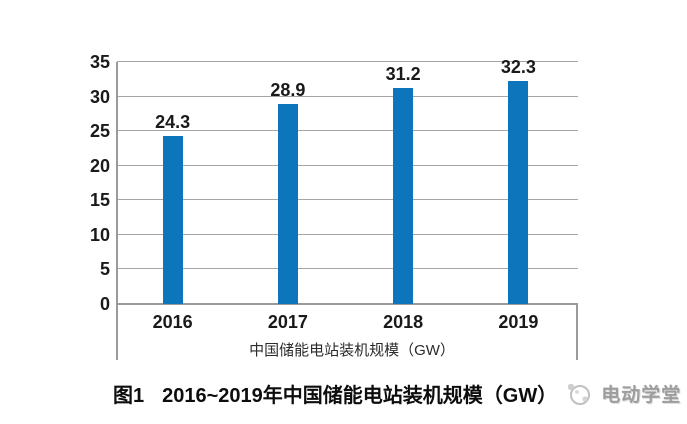  Describe the element at coordinates (288, 90) in the screenshot. I see `bar-value-label: 28.9` at that location.